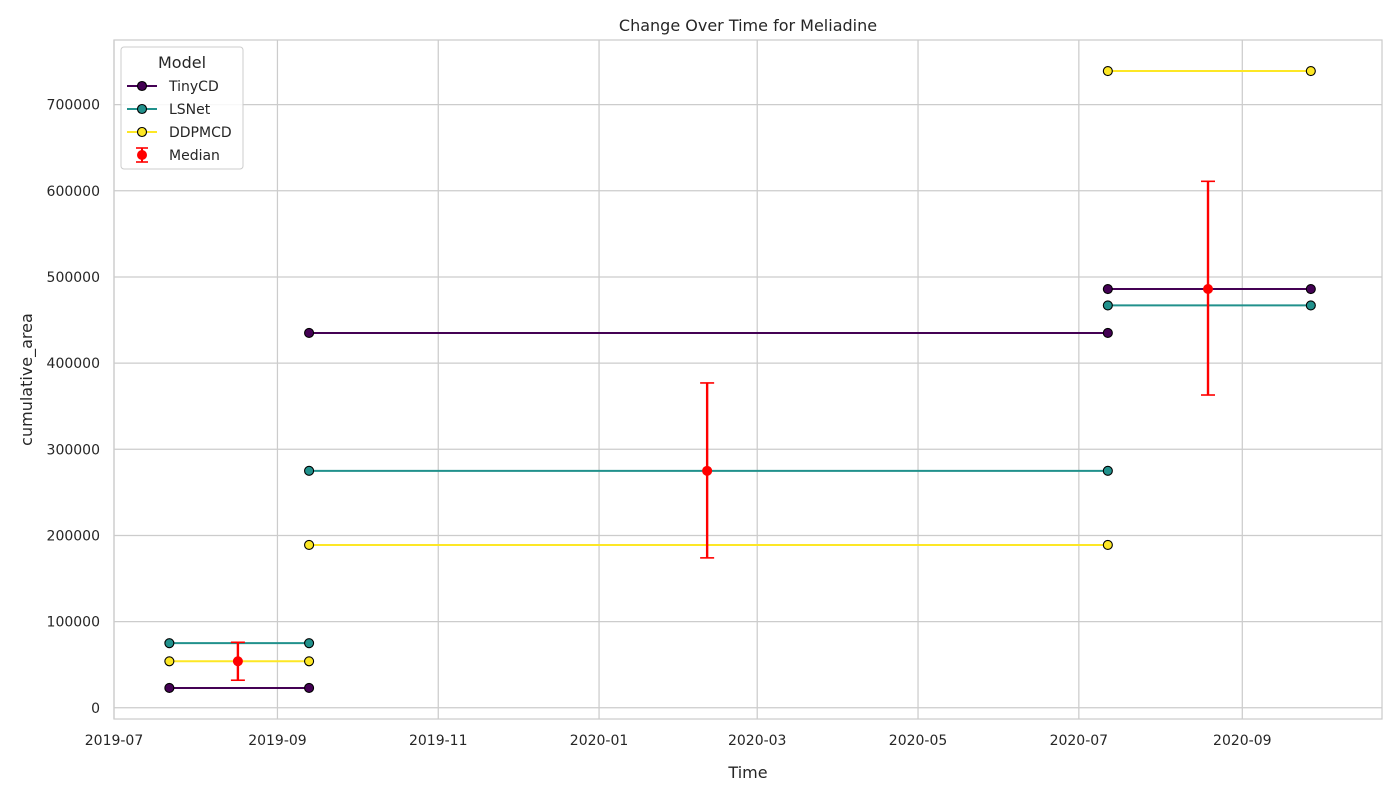 The image size is (1400, 804). What do you see at coordinates (73, 192) in the screenshot?
I see `y-tick-label: 600000` at bounding box center [73, 192].